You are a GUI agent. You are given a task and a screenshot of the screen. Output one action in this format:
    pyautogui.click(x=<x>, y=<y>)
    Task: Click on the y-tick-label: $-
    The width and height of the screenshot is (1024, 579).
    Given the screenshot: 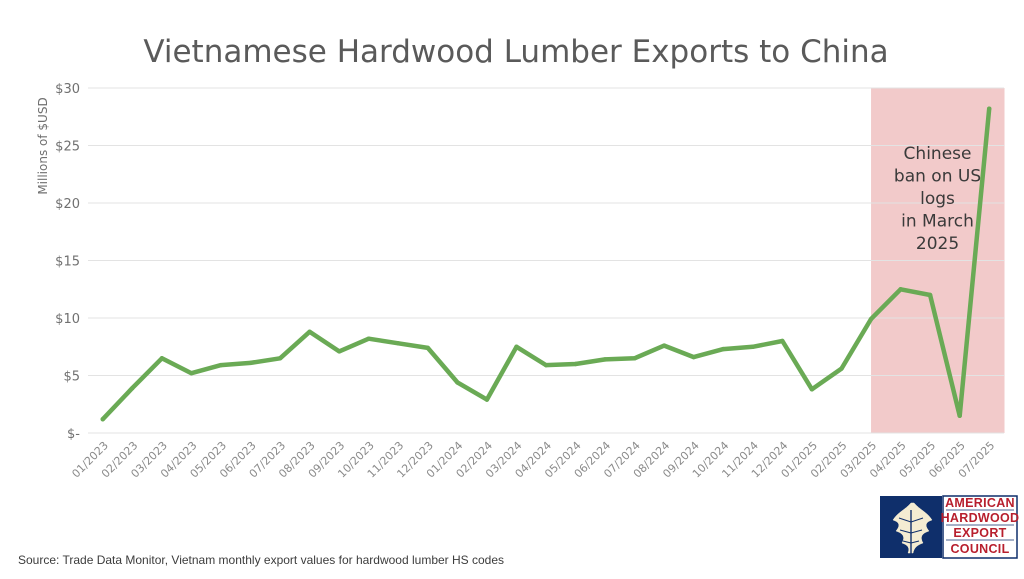 What is the action you would take?
    pyautogui.click(x=73, y=434)
    